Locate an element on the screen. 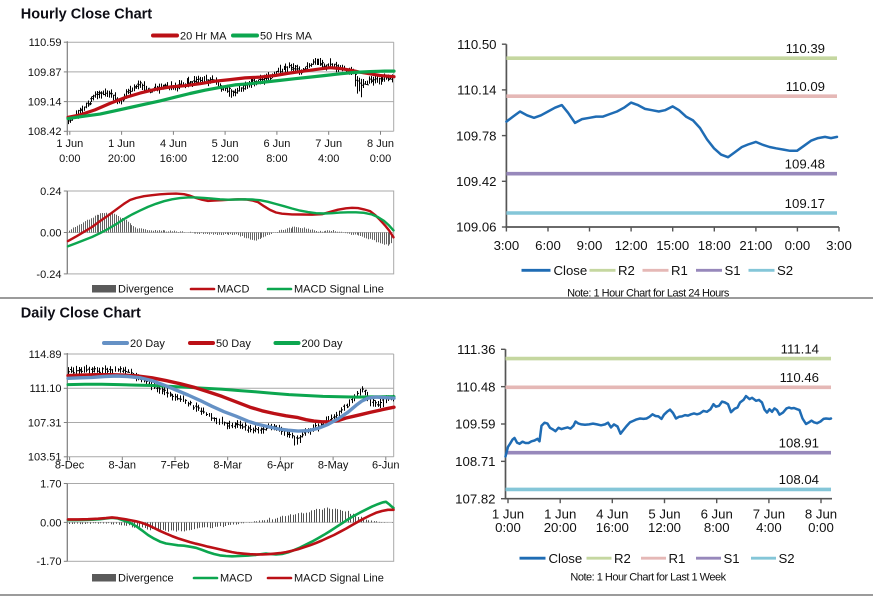  svg-text: 20 Hr MA is located at coordinates (203, 37).